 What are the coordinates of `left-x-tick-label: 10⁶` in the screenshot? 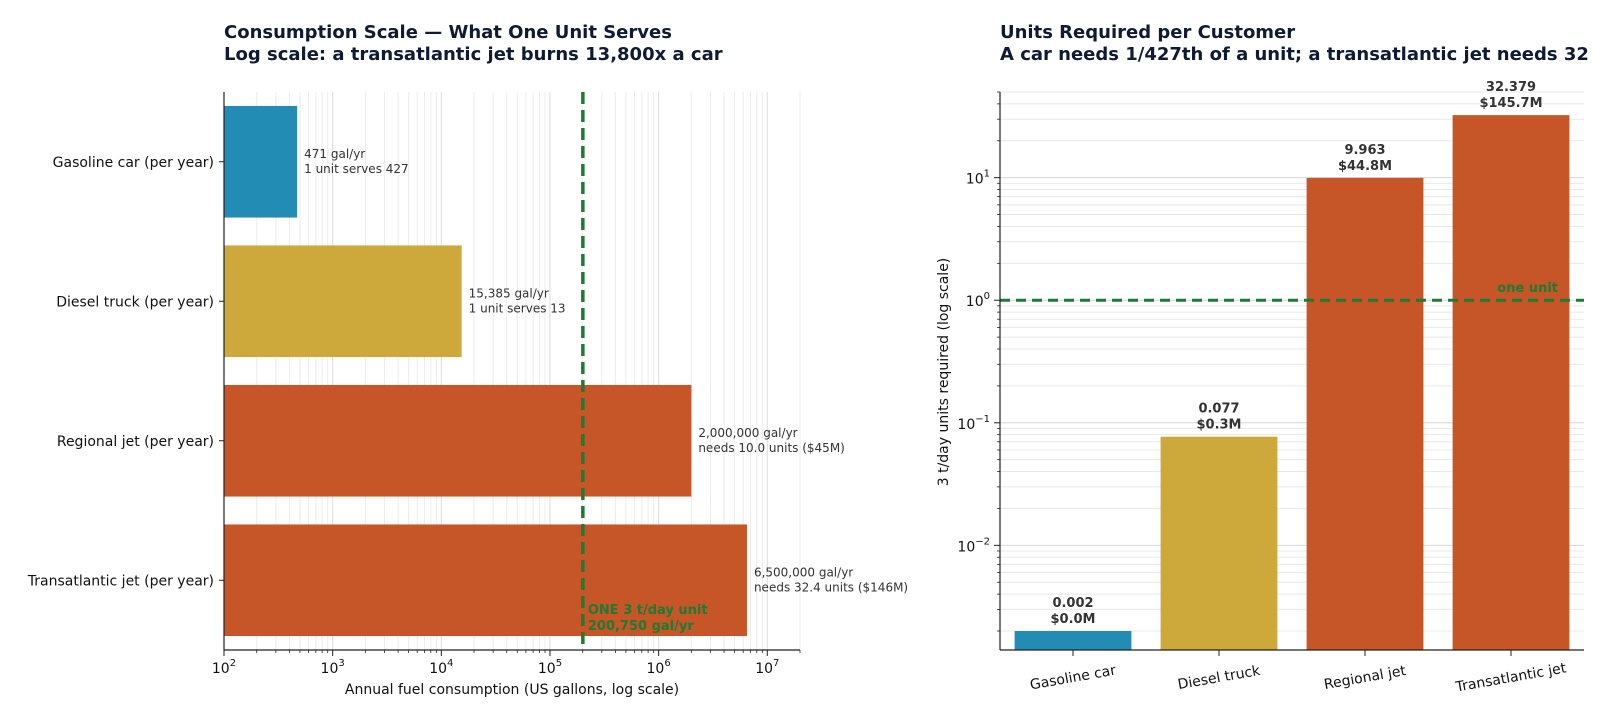 It's located at (659, 667).